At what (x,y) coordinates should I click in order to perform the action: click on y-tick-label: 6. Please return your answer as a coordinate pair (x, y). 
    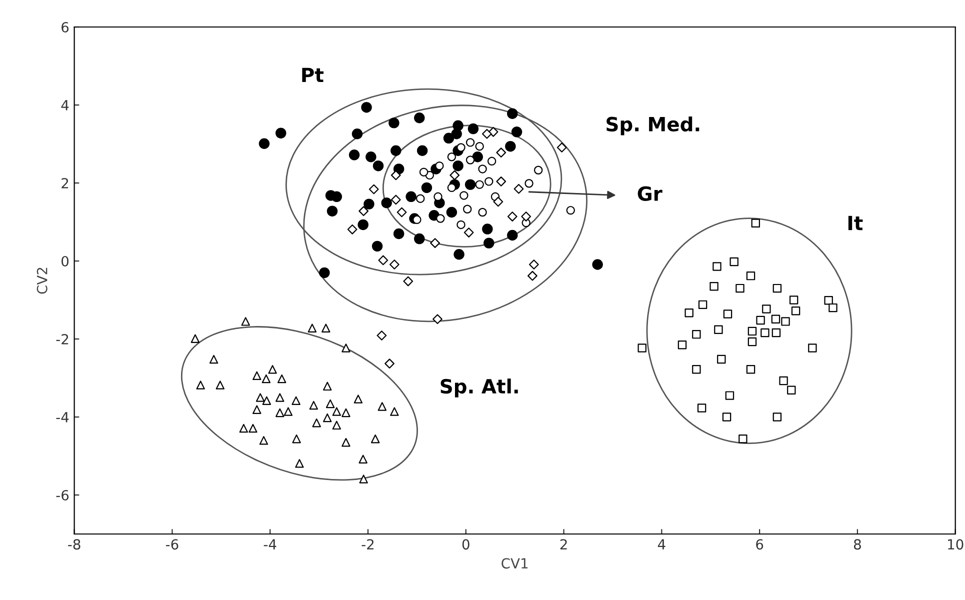
    Looking at the image, I should click on (65, 27).